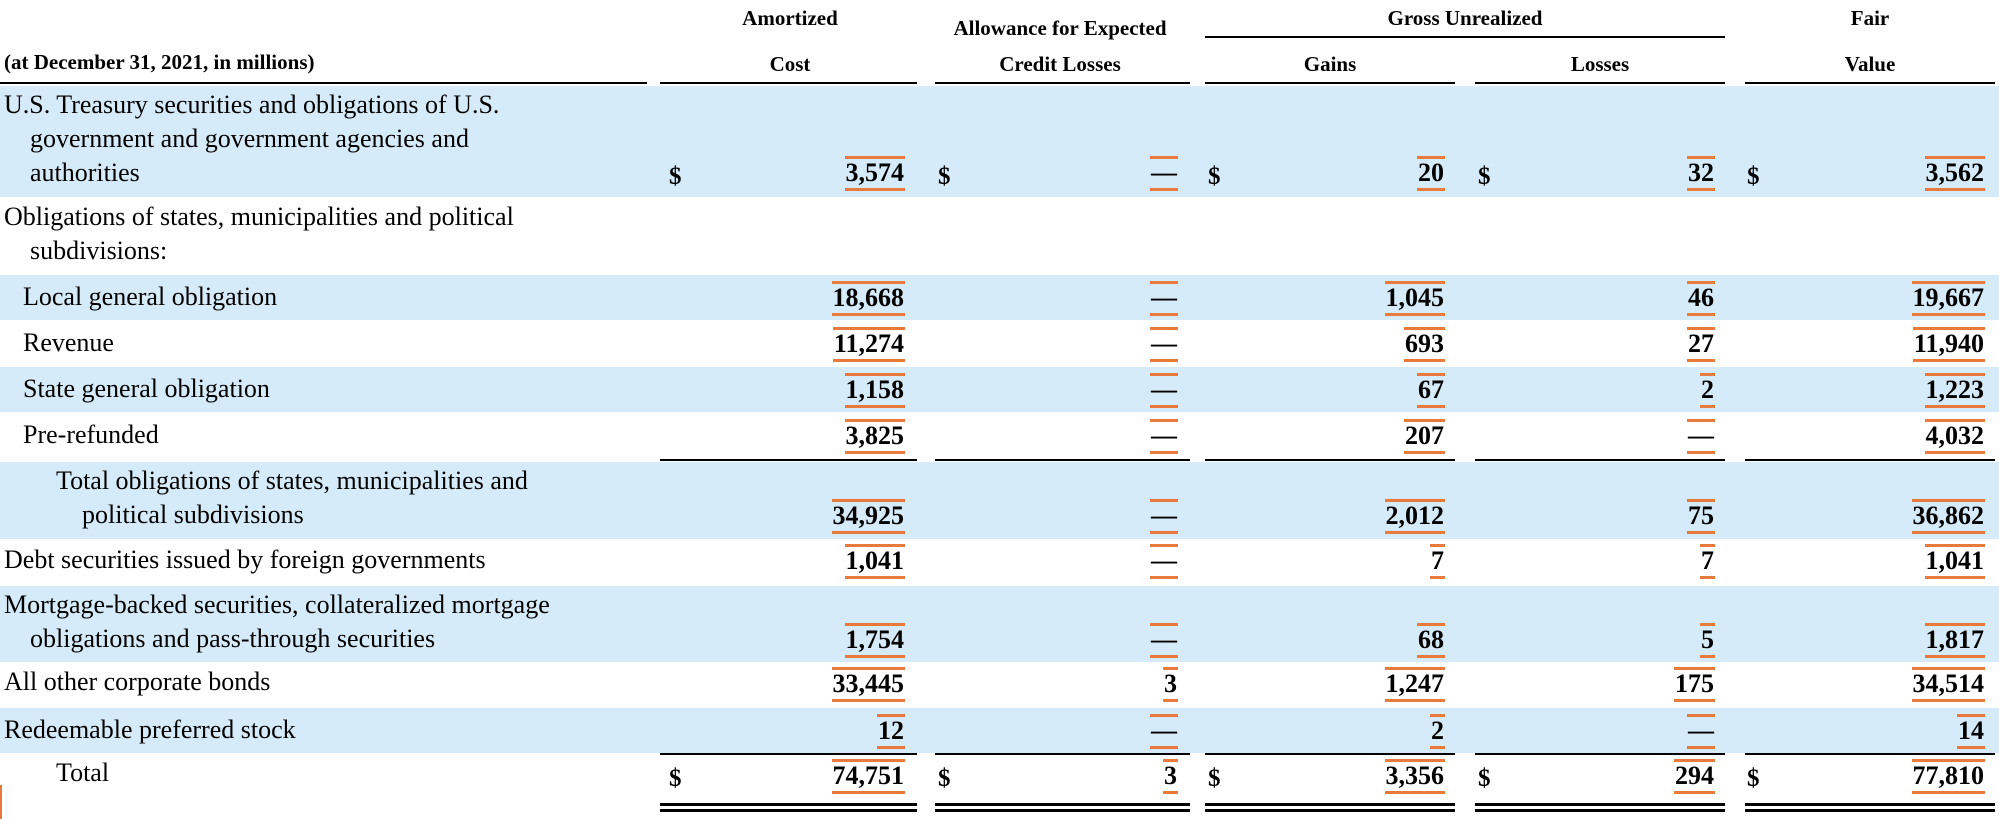 This screenshot has height=819, width=1999. I want to click on header-fair-line1: Fair, so click(1870, 18).